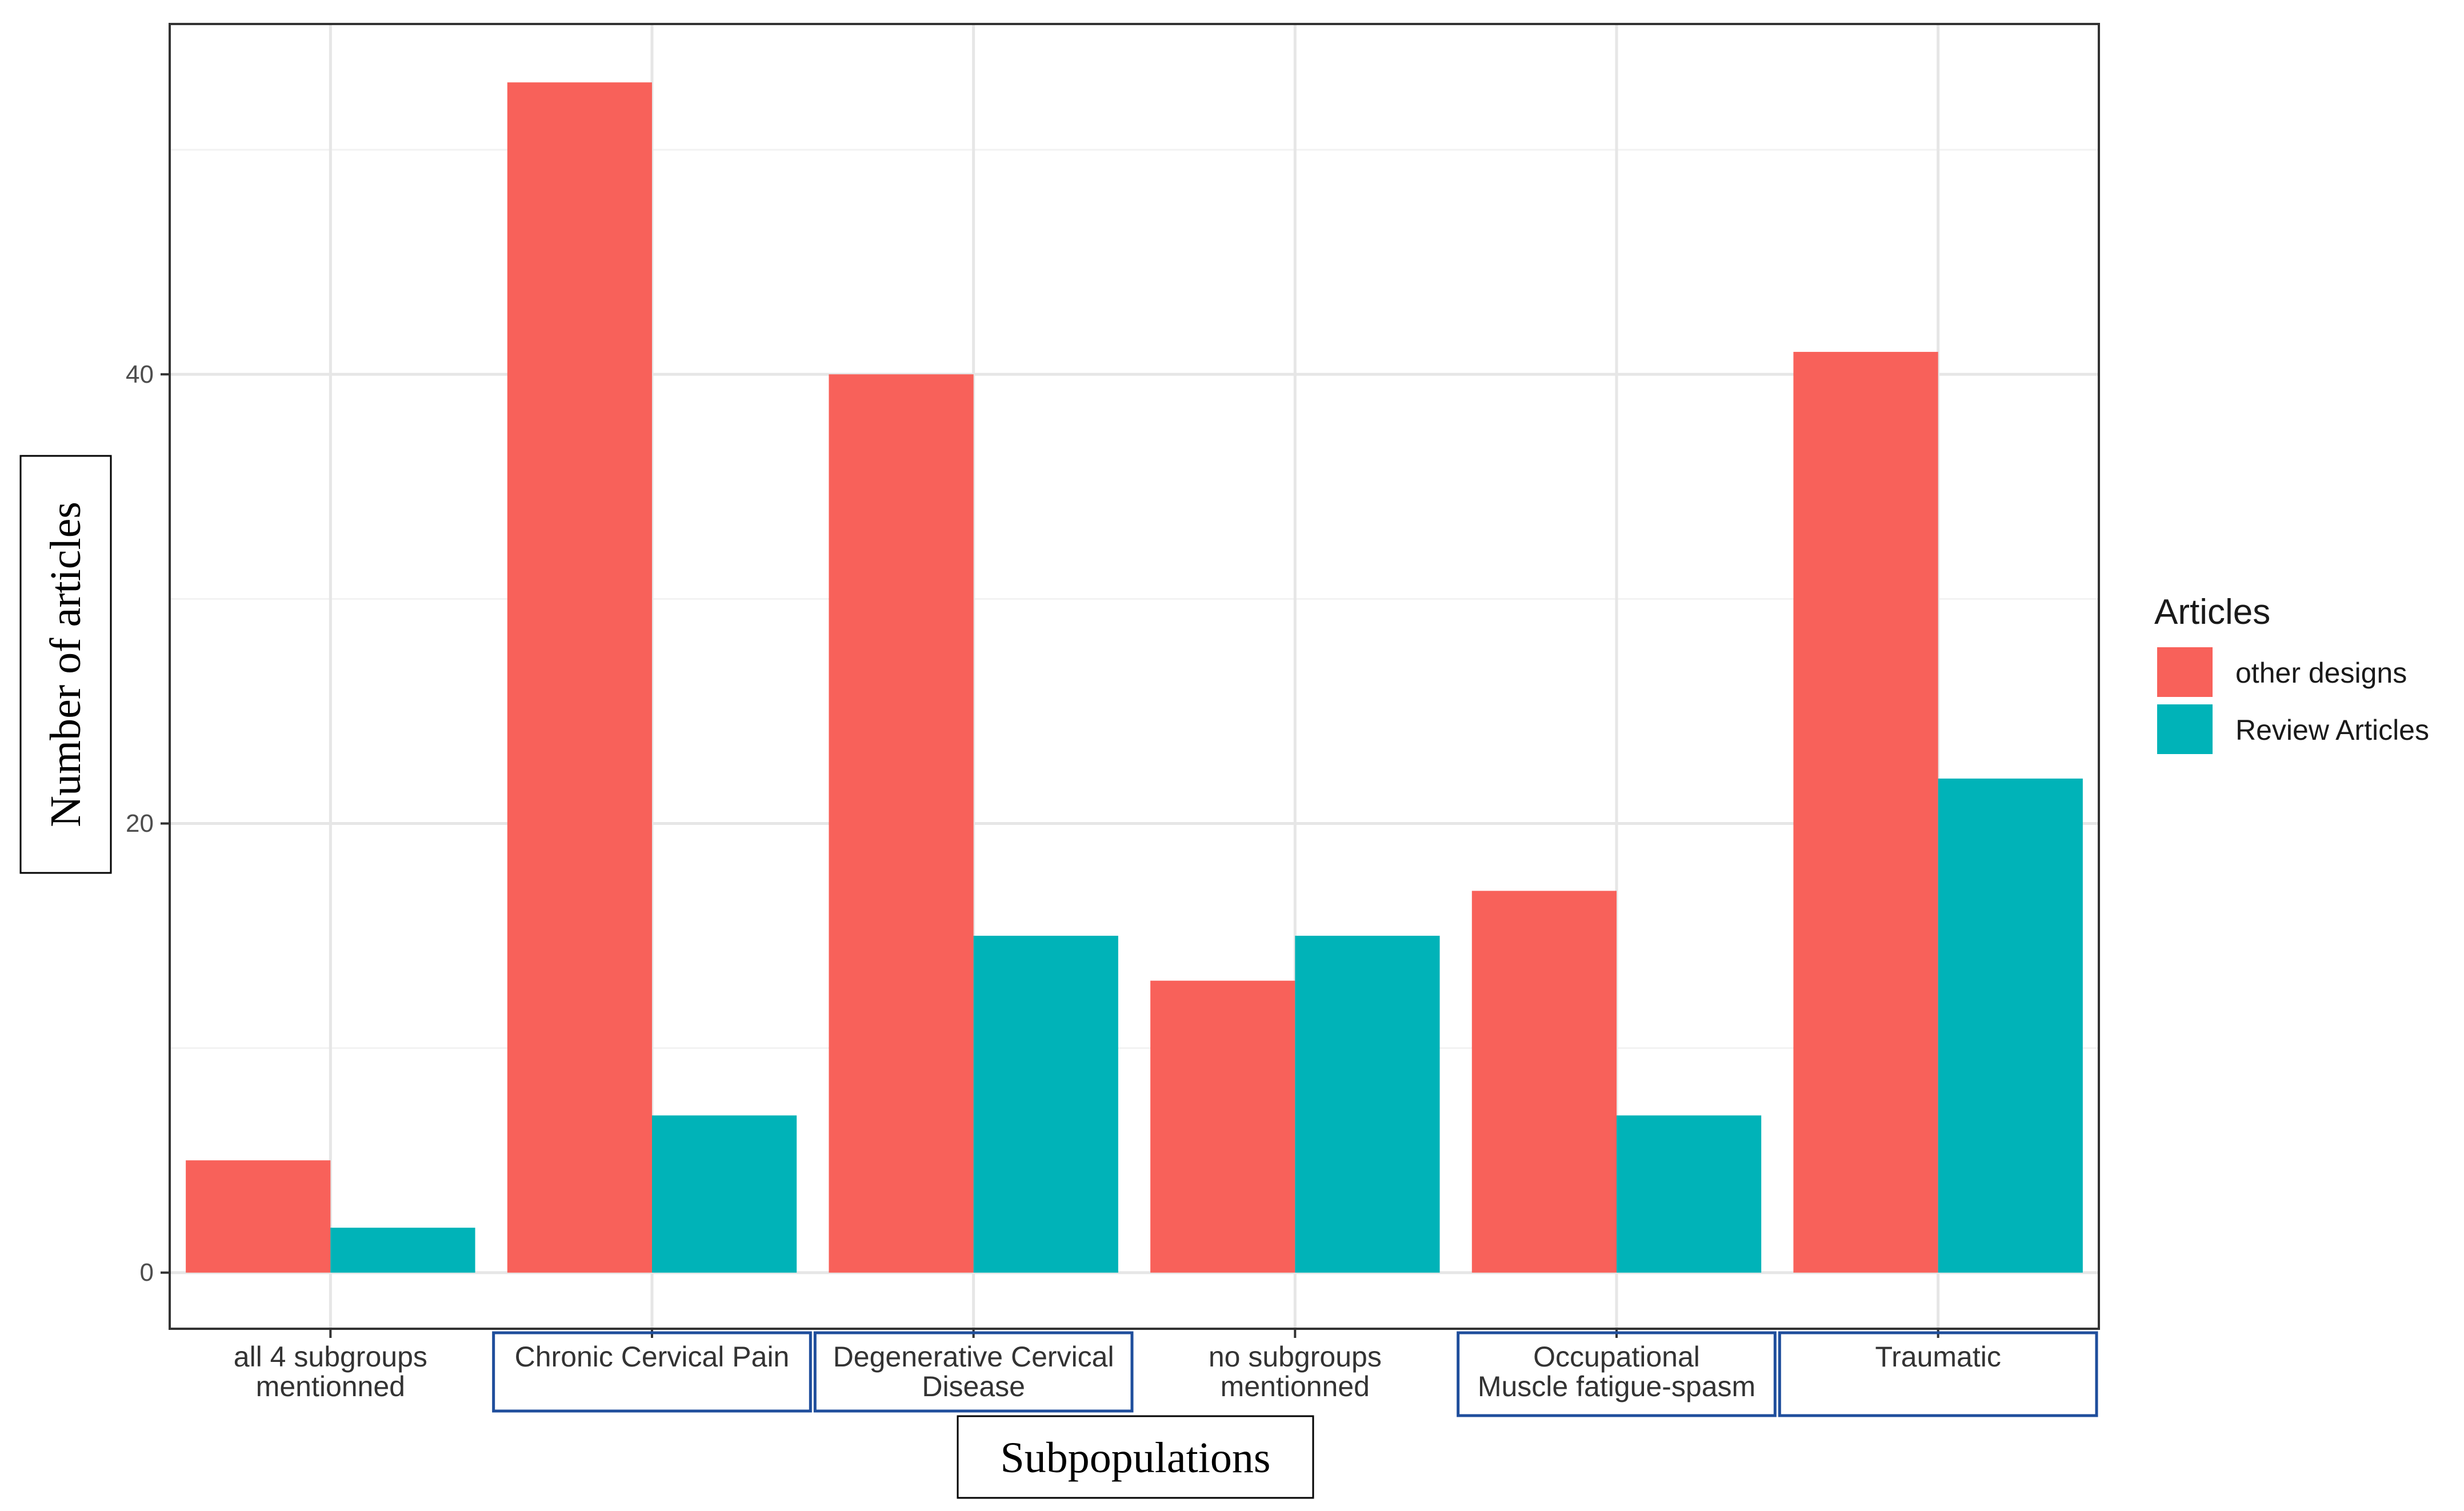  What do you see at coordinates (2212, 612) in the screenshot?
I see `legend-title: Articles` at bounding box center [2212, 612].